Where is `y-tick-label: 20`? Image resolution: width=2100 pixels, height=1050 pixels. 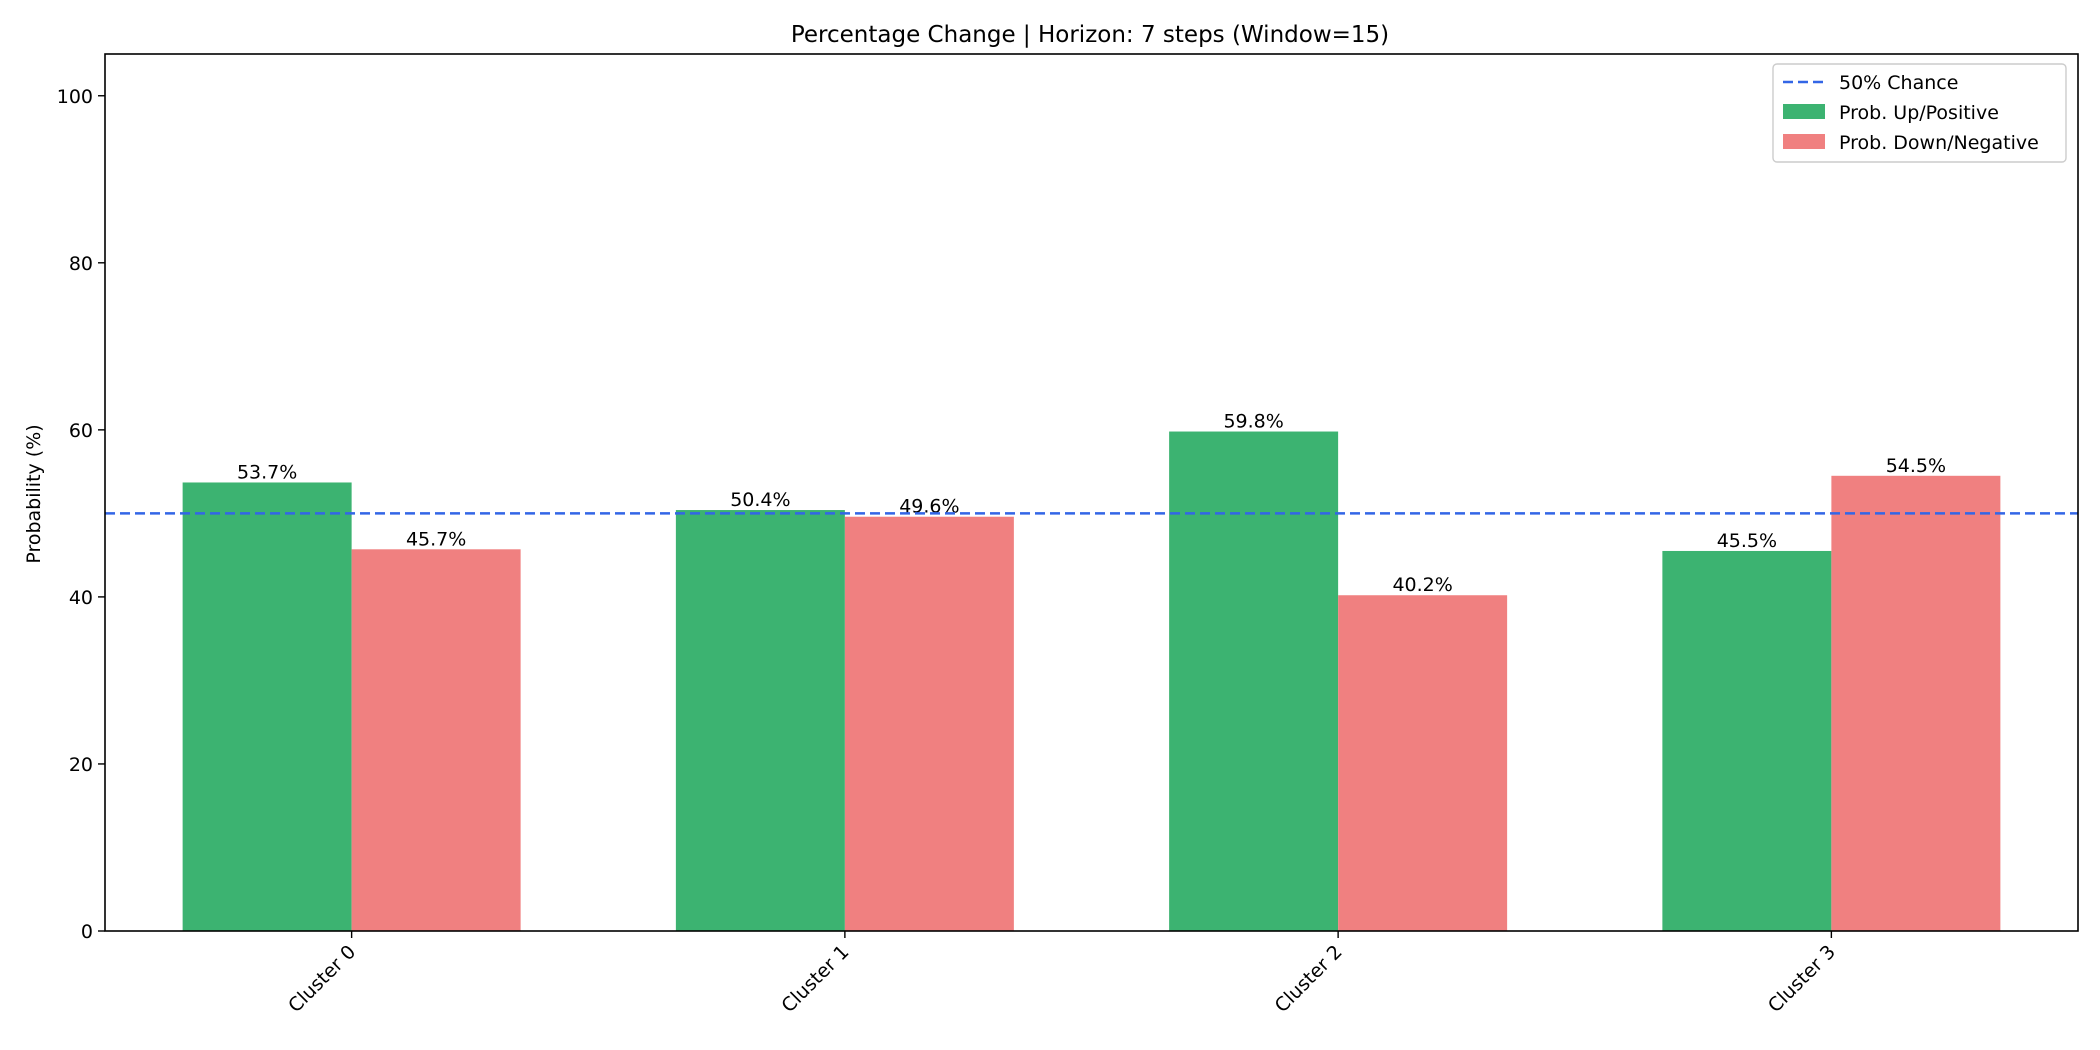 y-tick-label: 20 is located at coordinates (81, 765).